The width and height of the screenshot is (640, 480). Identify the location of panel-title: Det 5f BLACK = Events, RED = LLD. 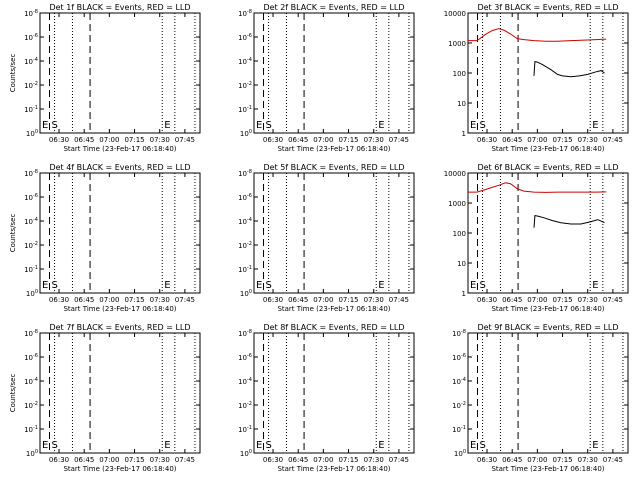
(333, 167).